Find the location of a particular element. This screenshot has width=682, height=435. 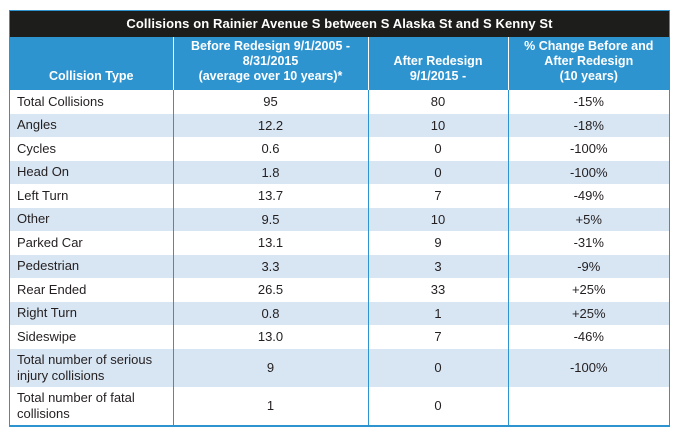

collision-type-cell: Parked Car is located at coordinates (91, 243).